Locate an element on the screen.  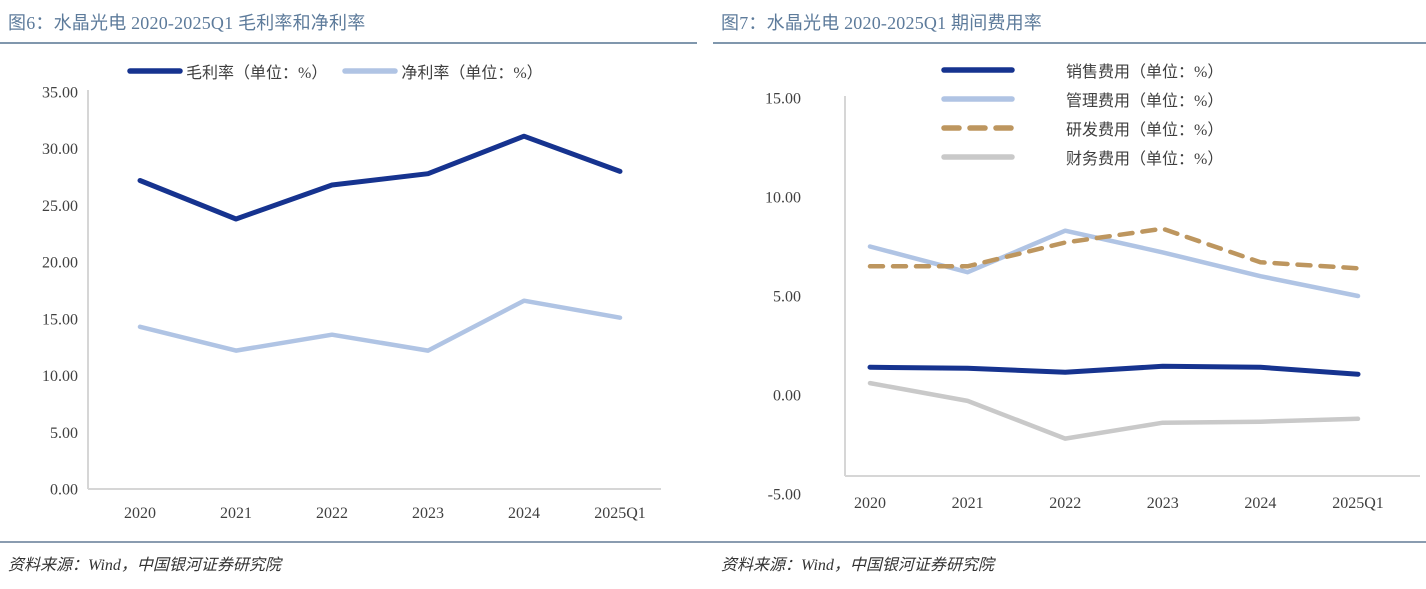
legend-item: 管理费用（单位：%） is located at coordinates (1081, 99).